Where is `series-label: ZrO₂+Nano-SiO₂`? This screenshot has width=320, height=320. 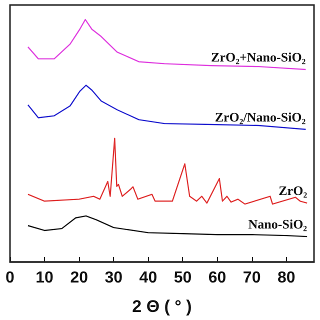 series-label: ZrO₂+Nano-SiO₂ is located at coordinates (258, 56).